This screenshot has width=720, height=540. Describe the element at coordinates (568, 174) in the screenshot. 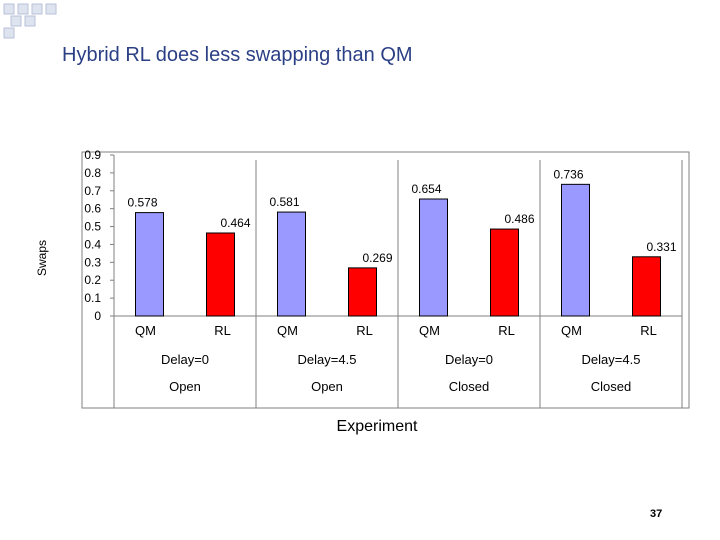

I see `bar-value-label: 0.736` at that location.